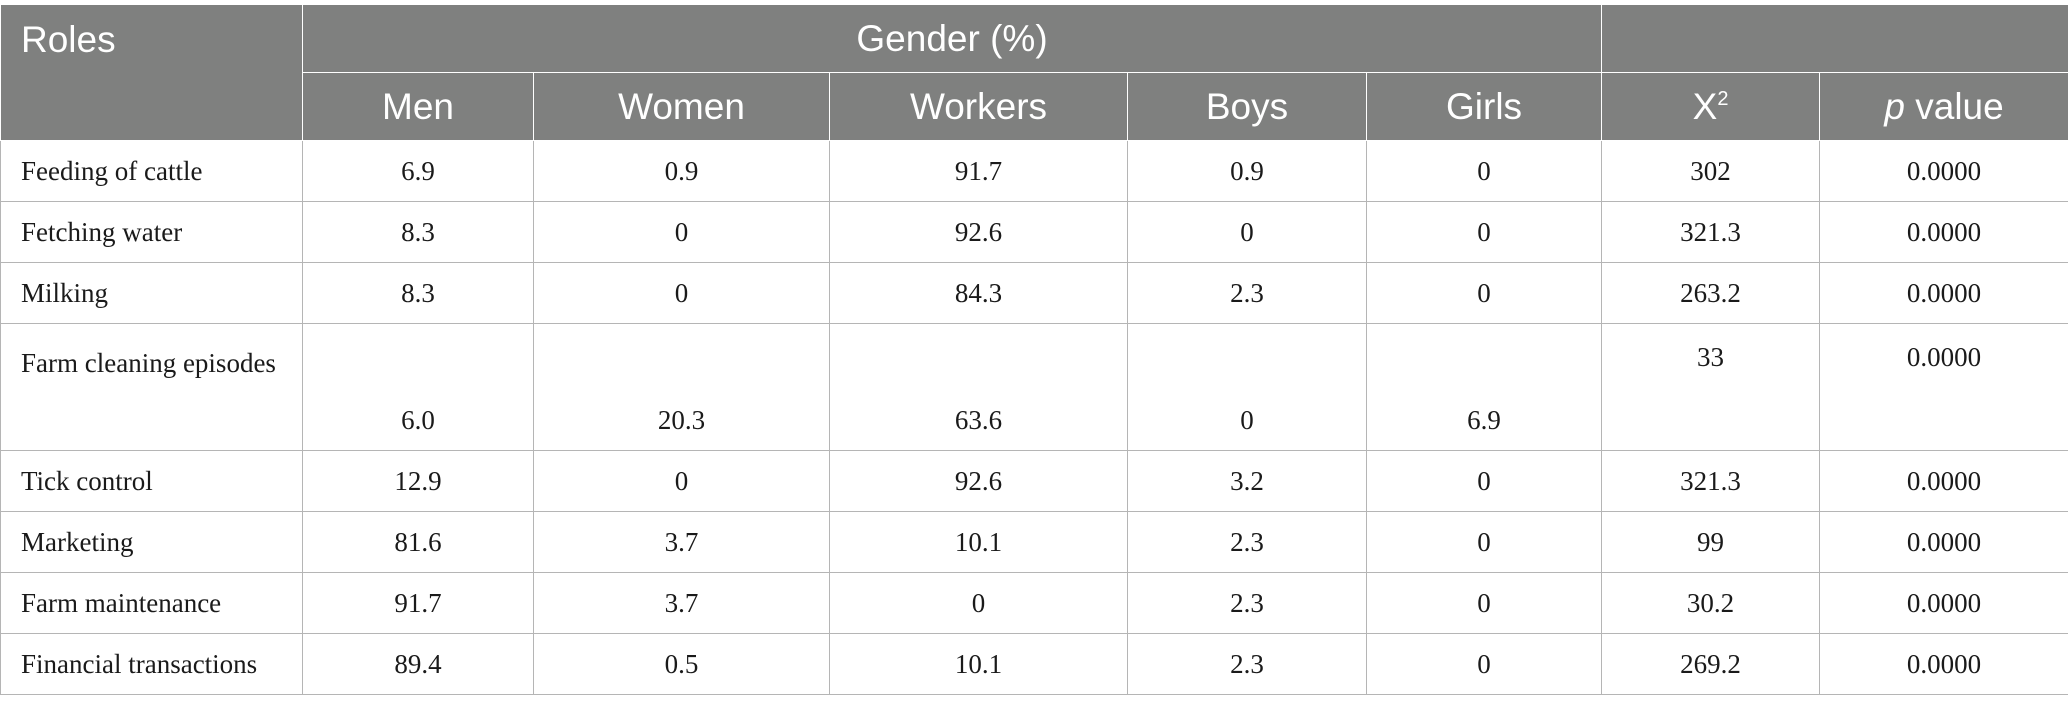 The image size is (2068, 701). What do you see at coordinates (151, 603) in the screenshot?
I see `row-role: Farm maintenance` at bounding box center [151, 603].